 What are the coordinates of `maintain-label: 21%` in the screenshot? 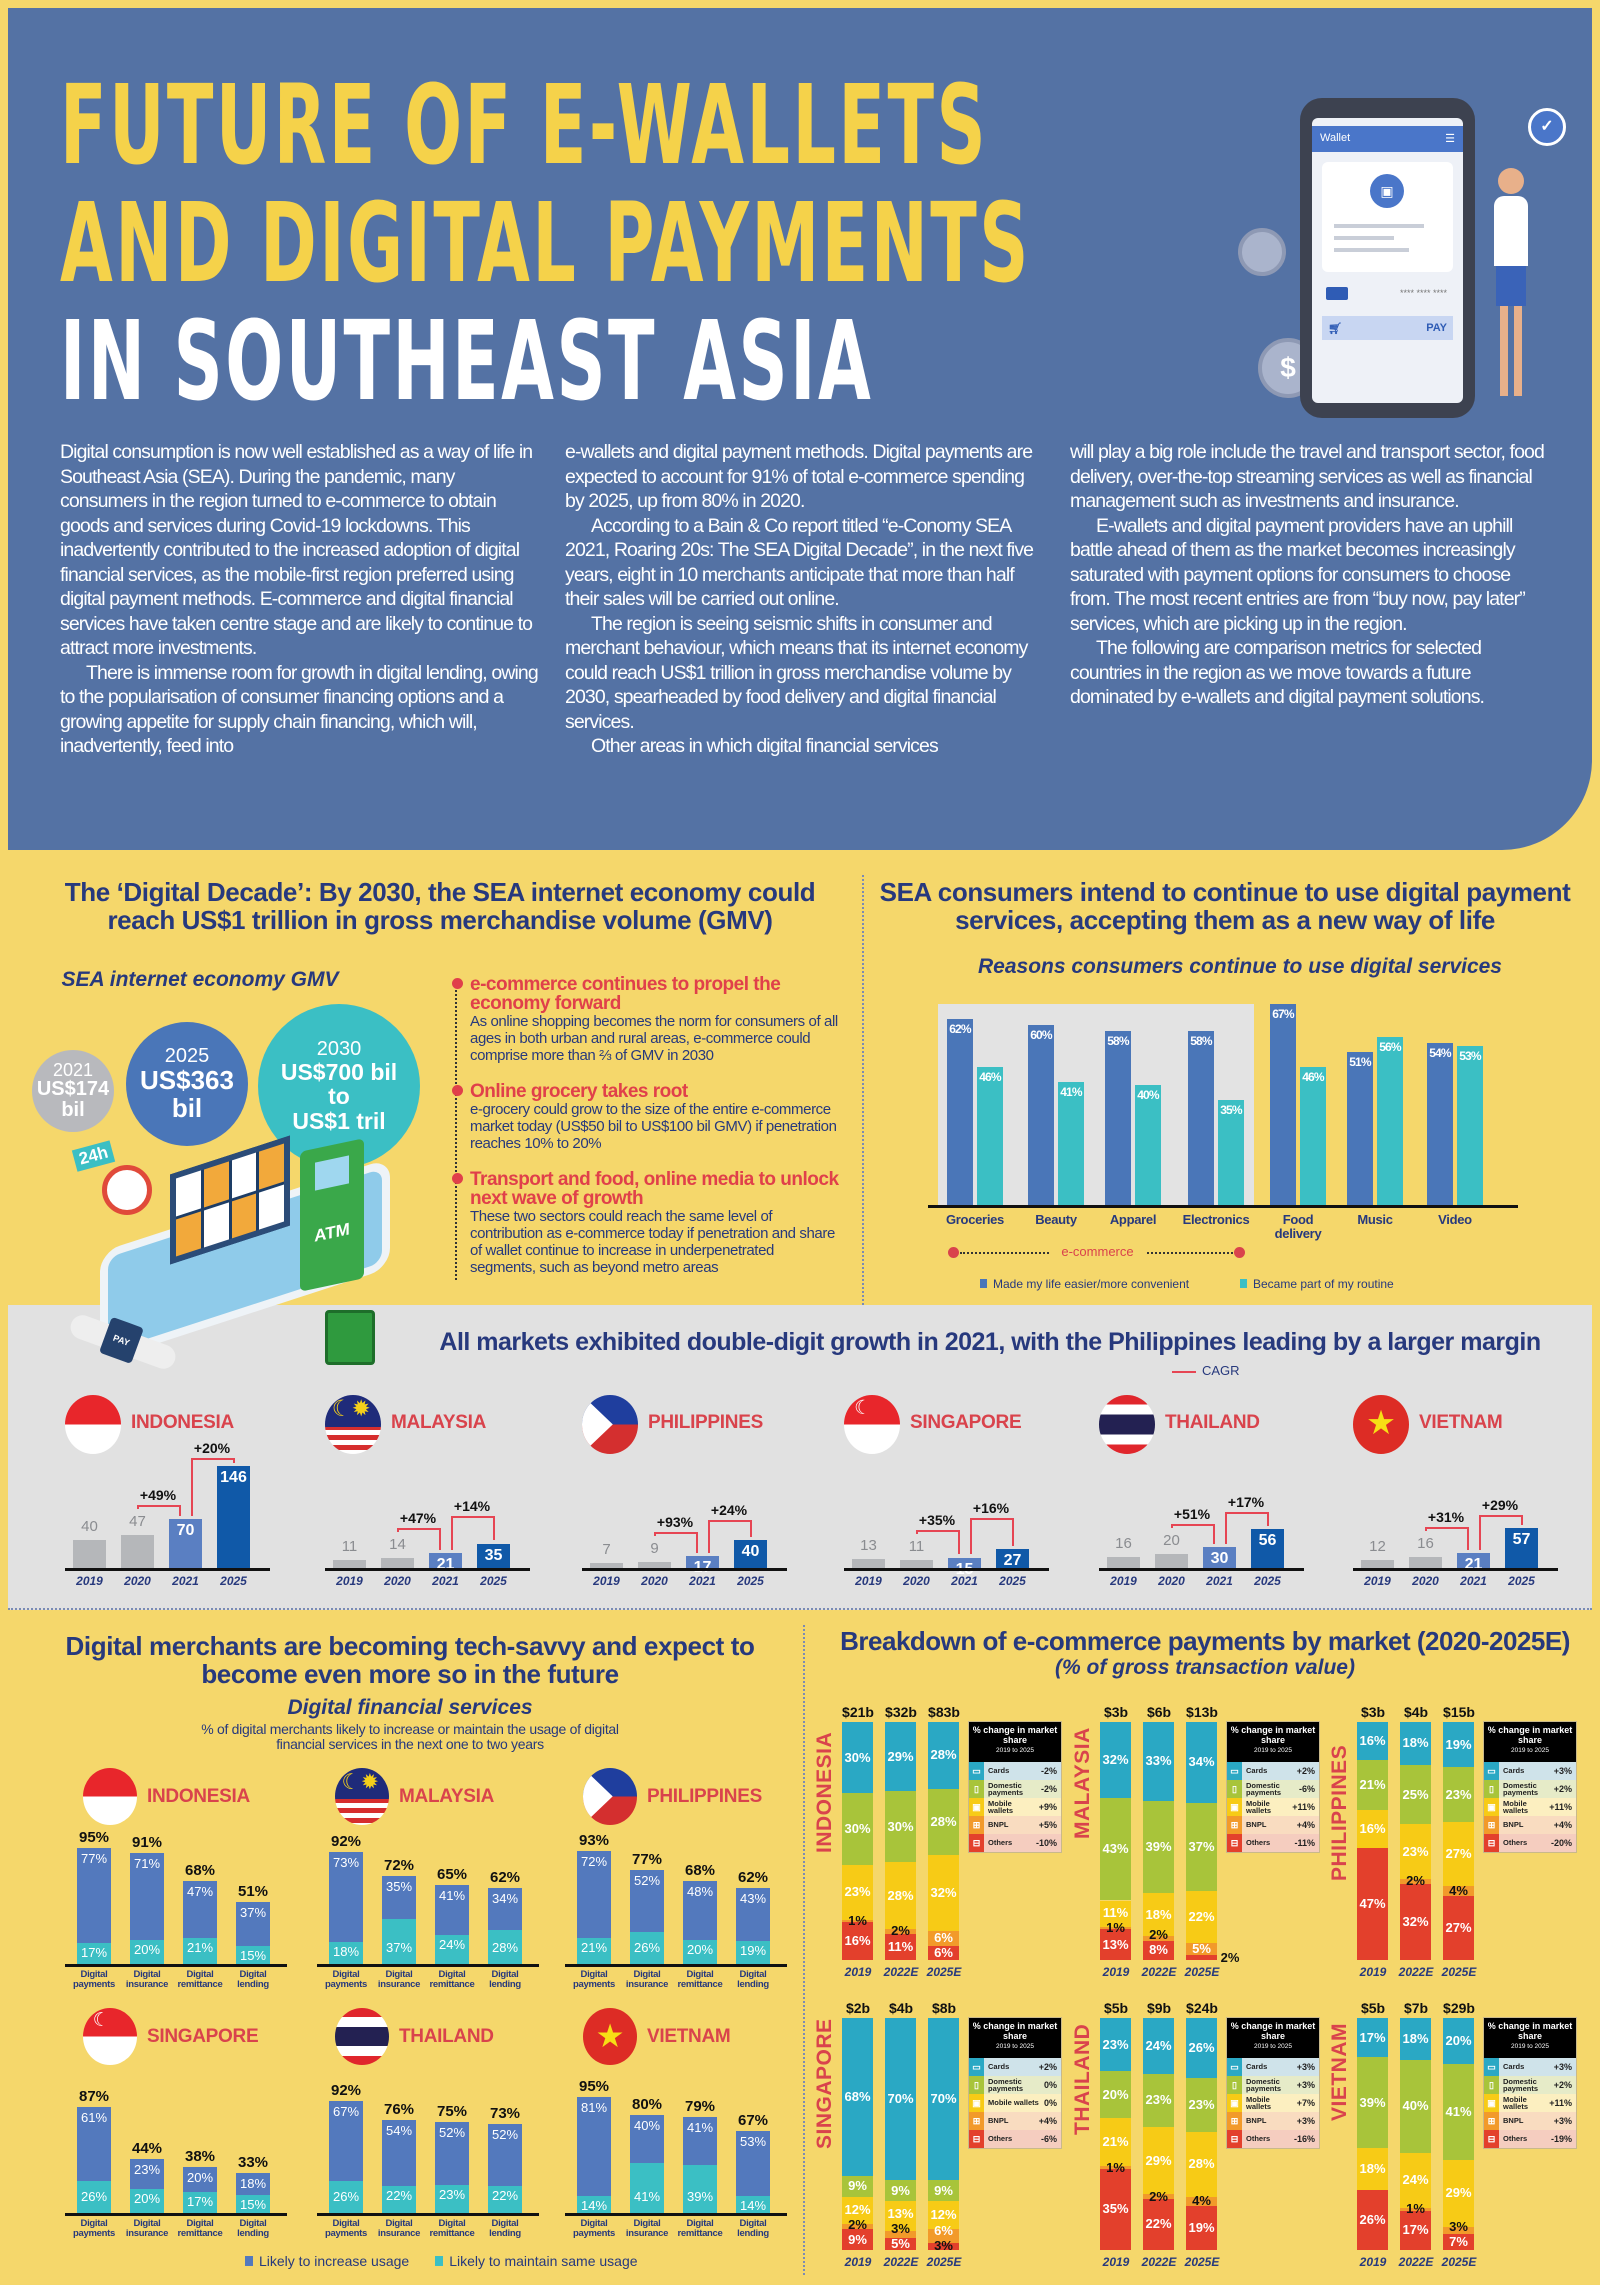 It's located at (594, 1948).